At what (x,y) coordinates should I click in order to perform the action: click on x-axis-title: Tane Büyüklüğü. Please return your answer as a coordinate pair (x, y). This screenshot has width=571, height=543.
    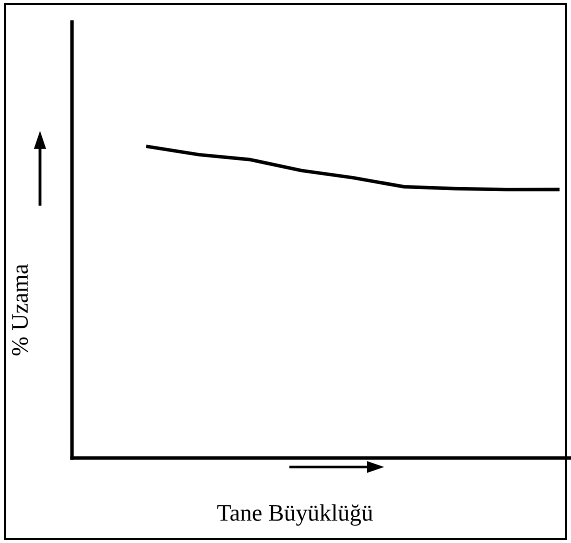
    Looking at the image, I should click on (295, 515).